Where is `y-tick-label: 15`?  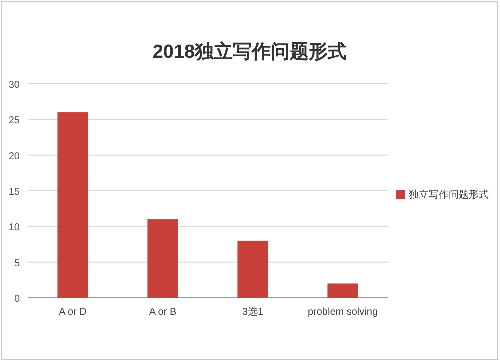 y-tick-label: 15 is located at coordinates (14, 192).